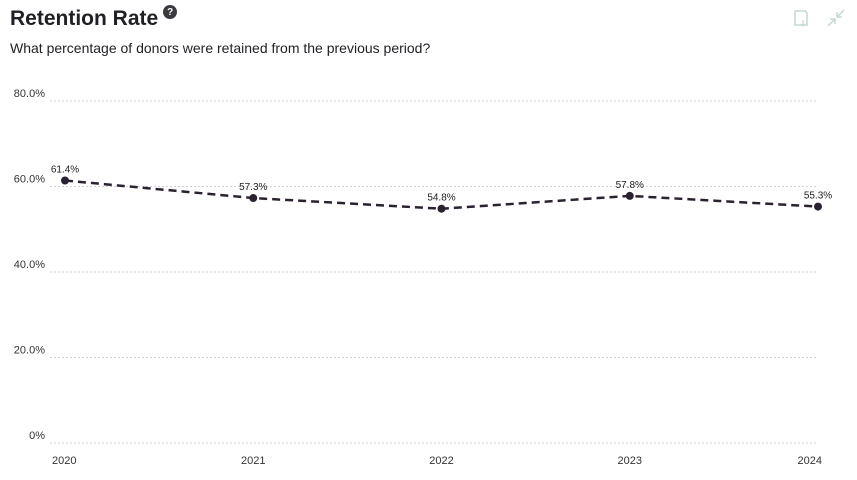 The width and height of the screenshot is (857, 480). I want to click on y-tick-label: 80.0%, so click(29, 94).